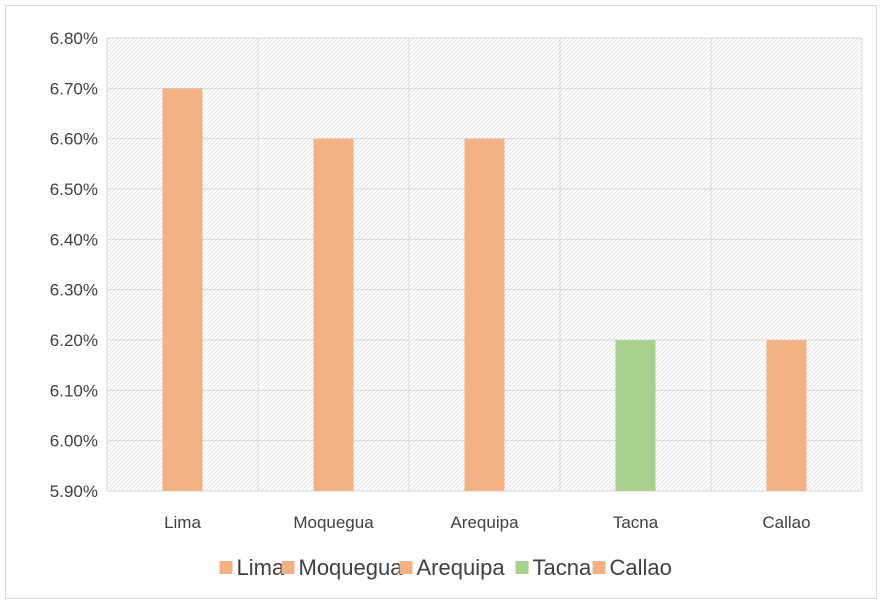  Describe the element at coordinates (74, 491) in the screenshot. I see `y-tick-label: 5.90%` at that location.